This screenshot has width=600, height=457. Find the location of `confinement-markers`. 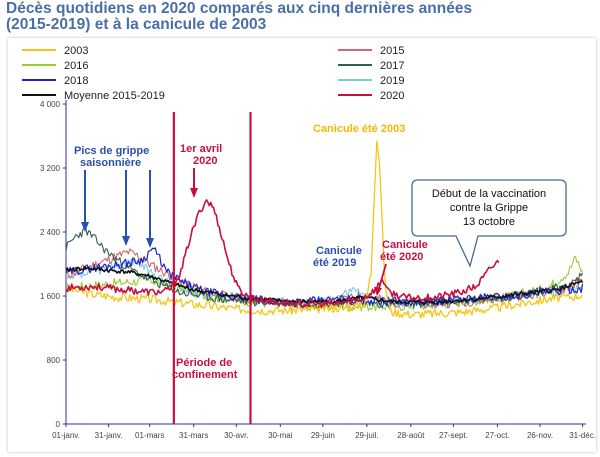

confinement-markers is located at coordinates (212, 268).